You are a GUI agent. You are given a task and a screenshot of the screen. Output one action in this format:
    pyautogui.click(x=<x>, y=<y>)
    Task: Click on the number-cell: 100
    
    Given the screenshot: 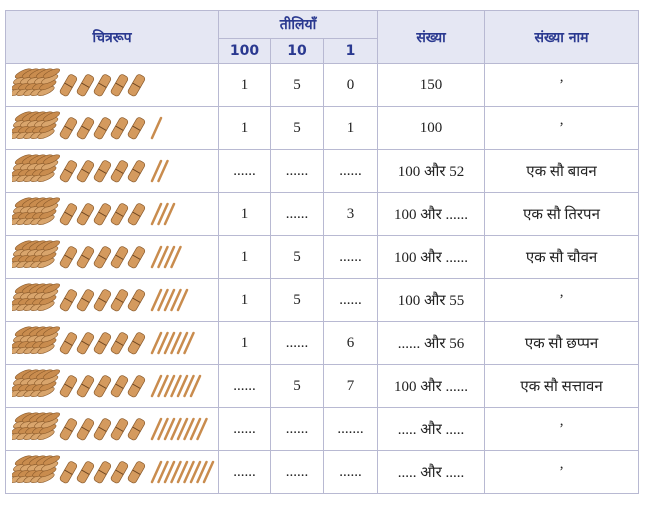 What is the action you would take?
    pyautogui.click(x=431, y=128)
    